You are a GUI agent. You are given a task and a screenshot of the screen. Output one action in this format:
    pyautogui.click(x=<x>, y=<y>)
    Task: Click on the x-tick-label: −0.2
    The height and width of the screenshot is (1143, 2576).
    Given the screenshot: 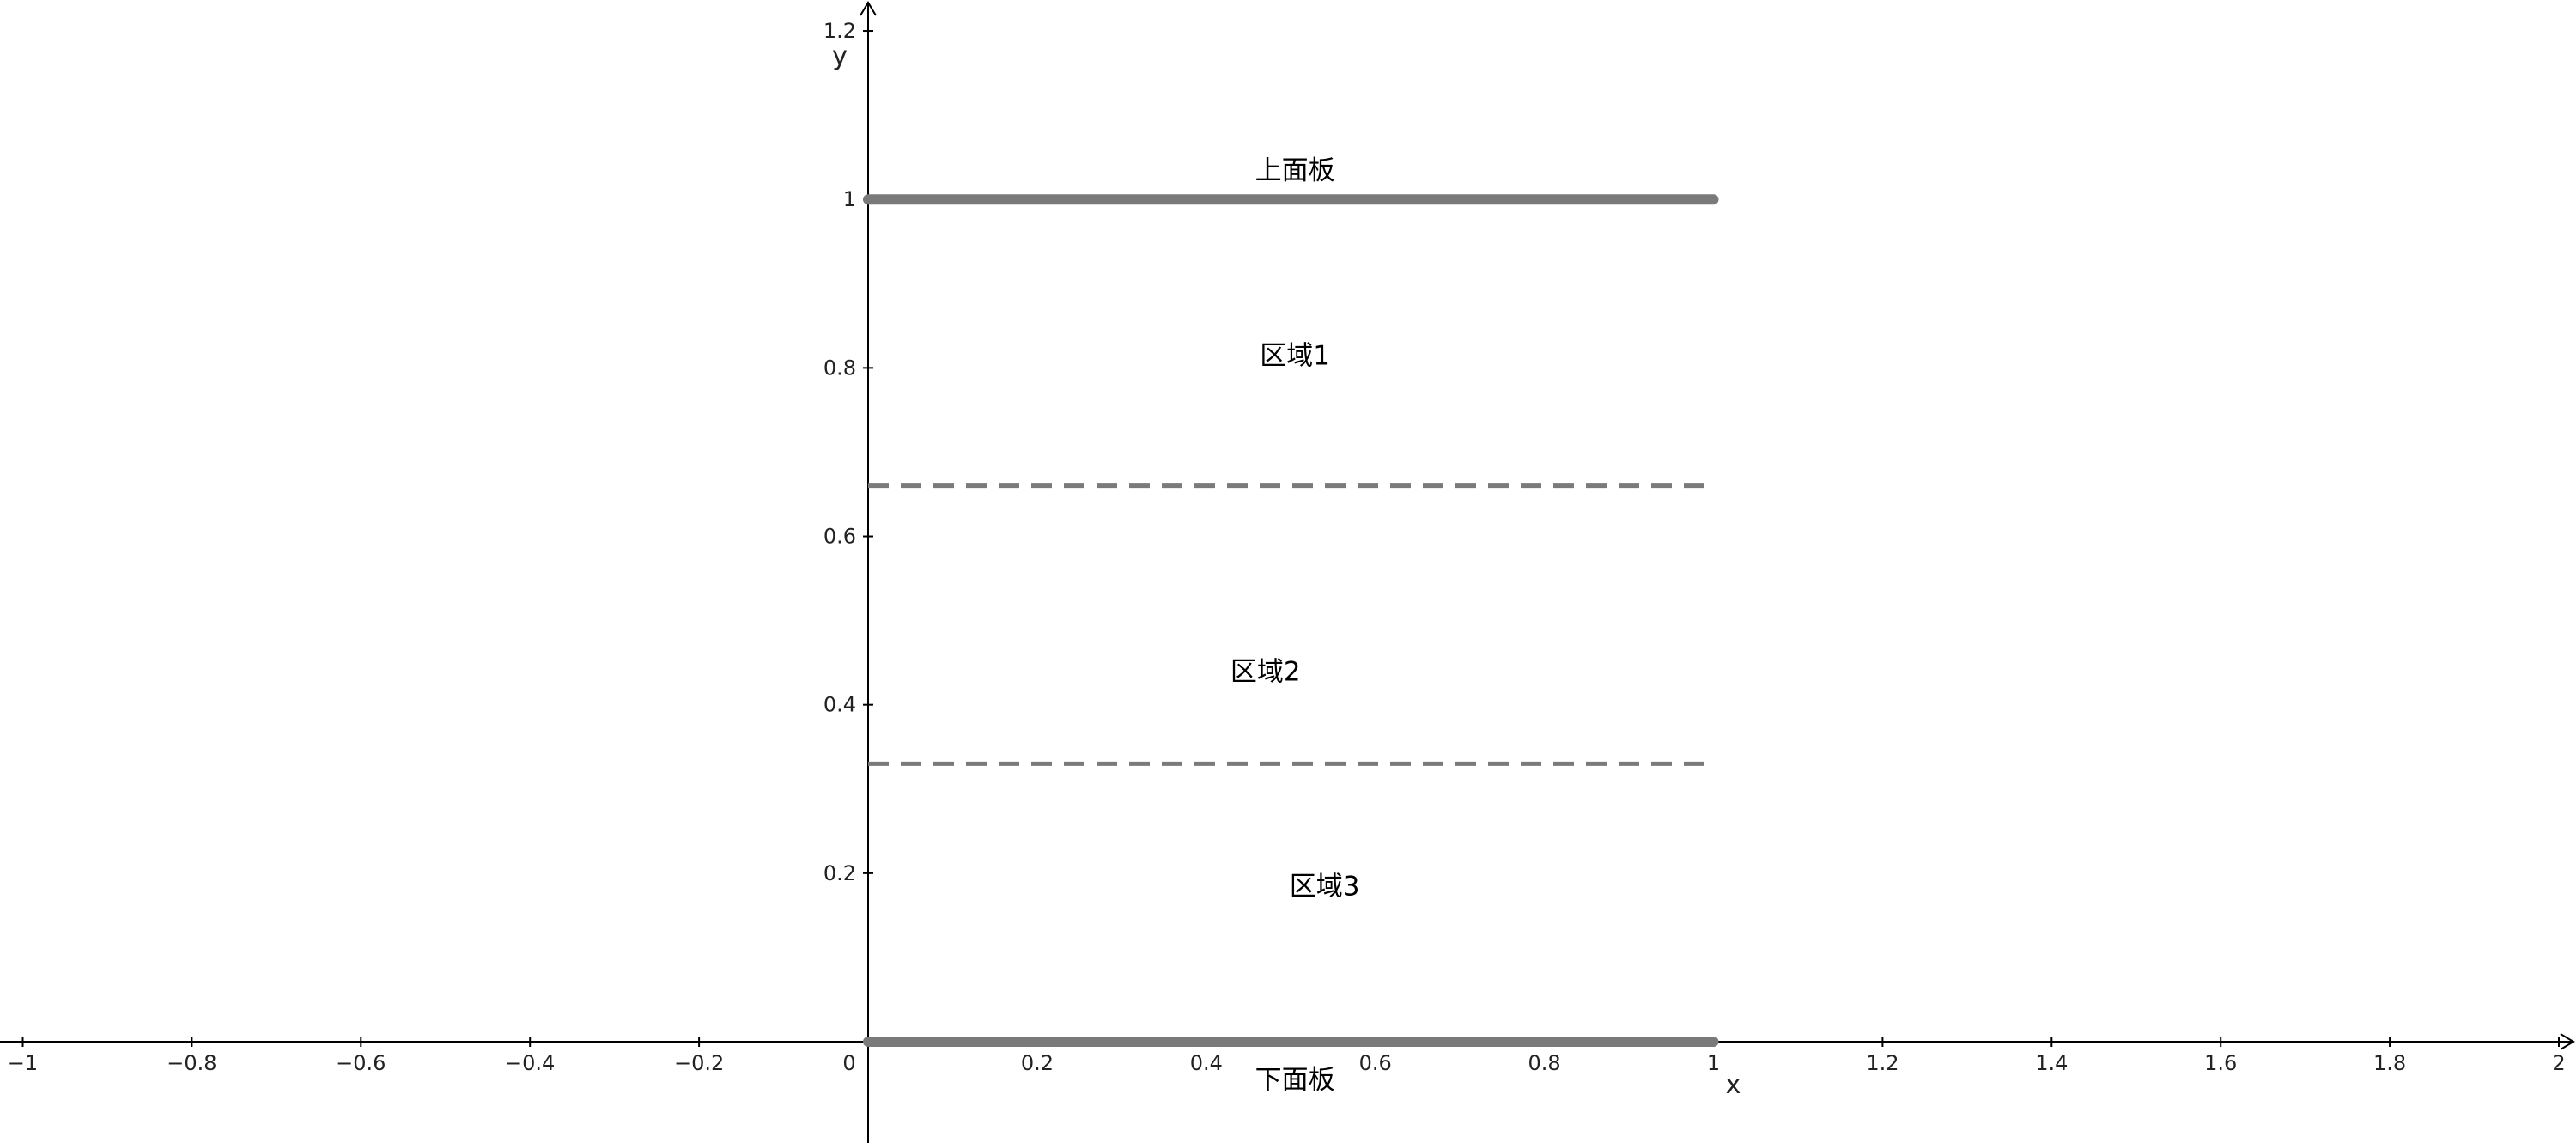 What is the action you would take?
    pyautogui.click(x=699, y=1063)
    